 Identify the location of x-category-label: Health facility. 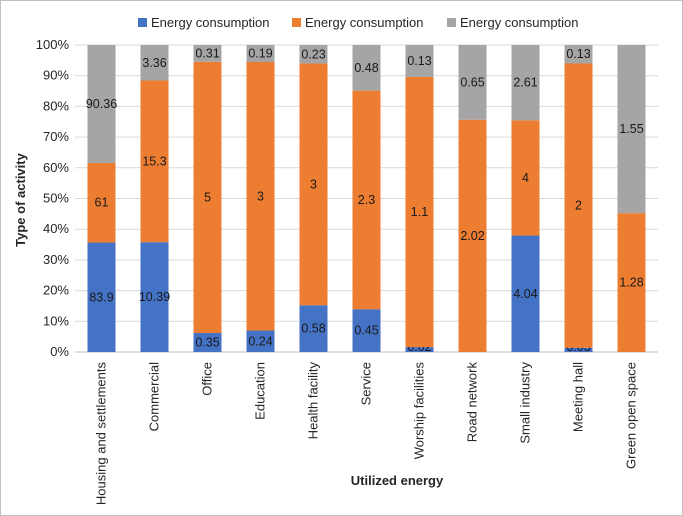
(313, 401).